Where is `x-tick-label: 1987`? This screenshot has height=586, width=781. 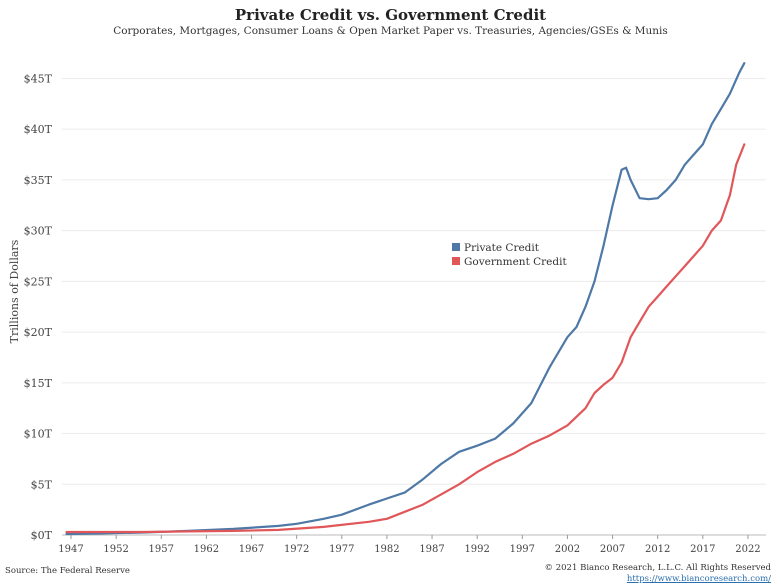 x-tick-label: 1987 is located at coordinates (431, 549).